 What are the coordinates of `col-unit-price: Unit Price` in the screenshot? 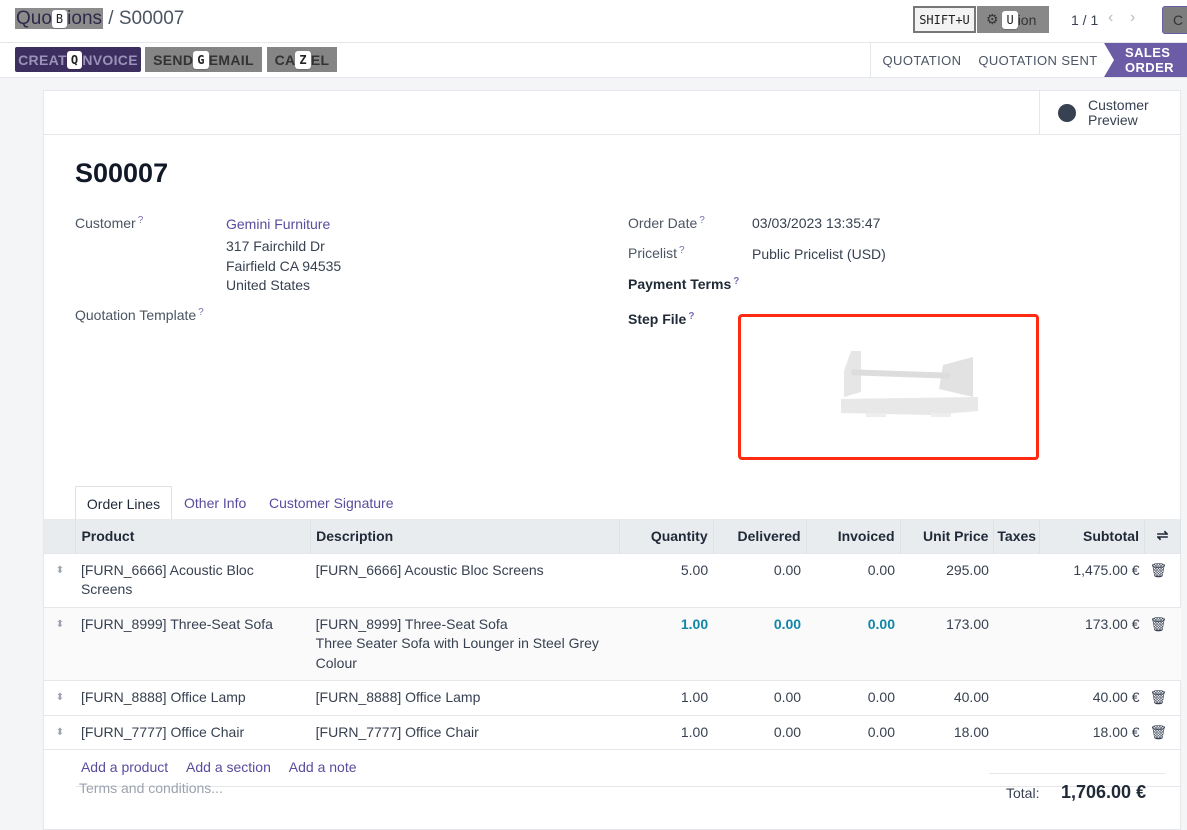 It's located at (947, 536).